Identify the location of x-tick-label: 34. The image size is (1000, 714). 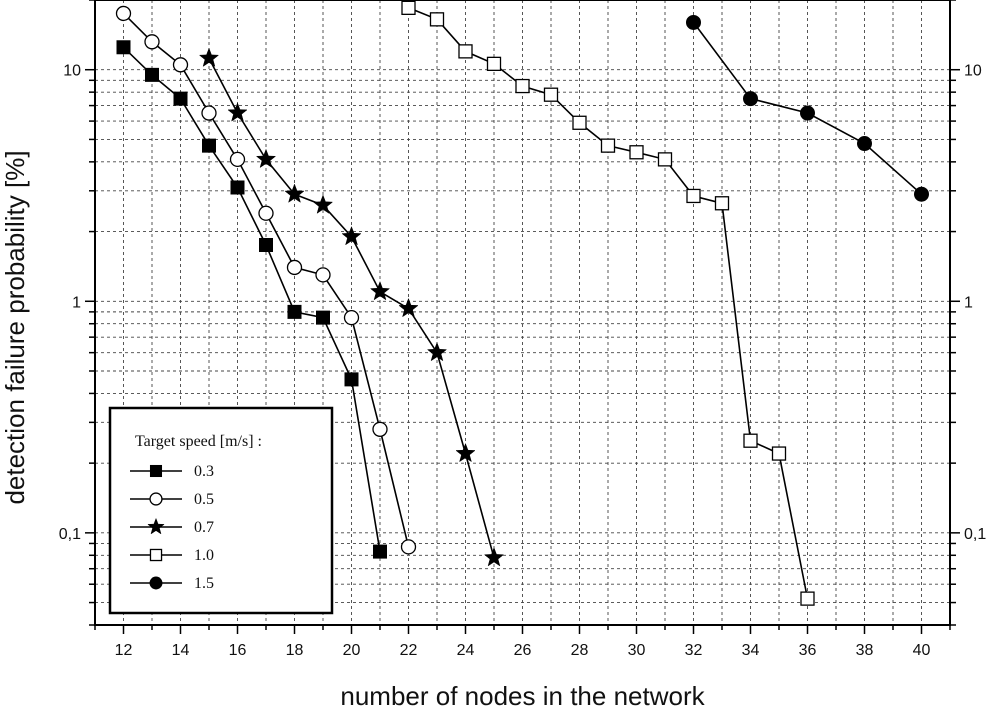
(751, 650).